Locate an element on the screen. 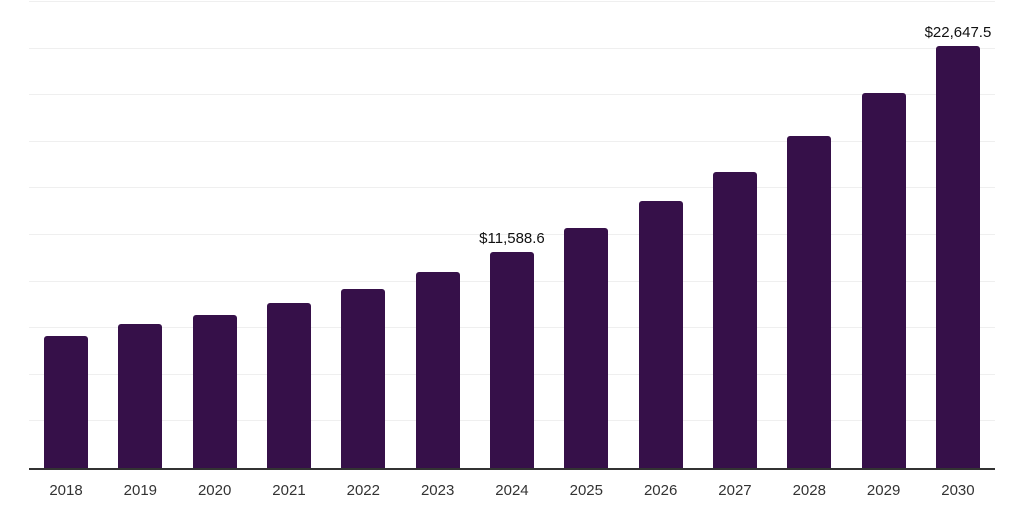  bar-2022 is located at coordinates (363, 378).